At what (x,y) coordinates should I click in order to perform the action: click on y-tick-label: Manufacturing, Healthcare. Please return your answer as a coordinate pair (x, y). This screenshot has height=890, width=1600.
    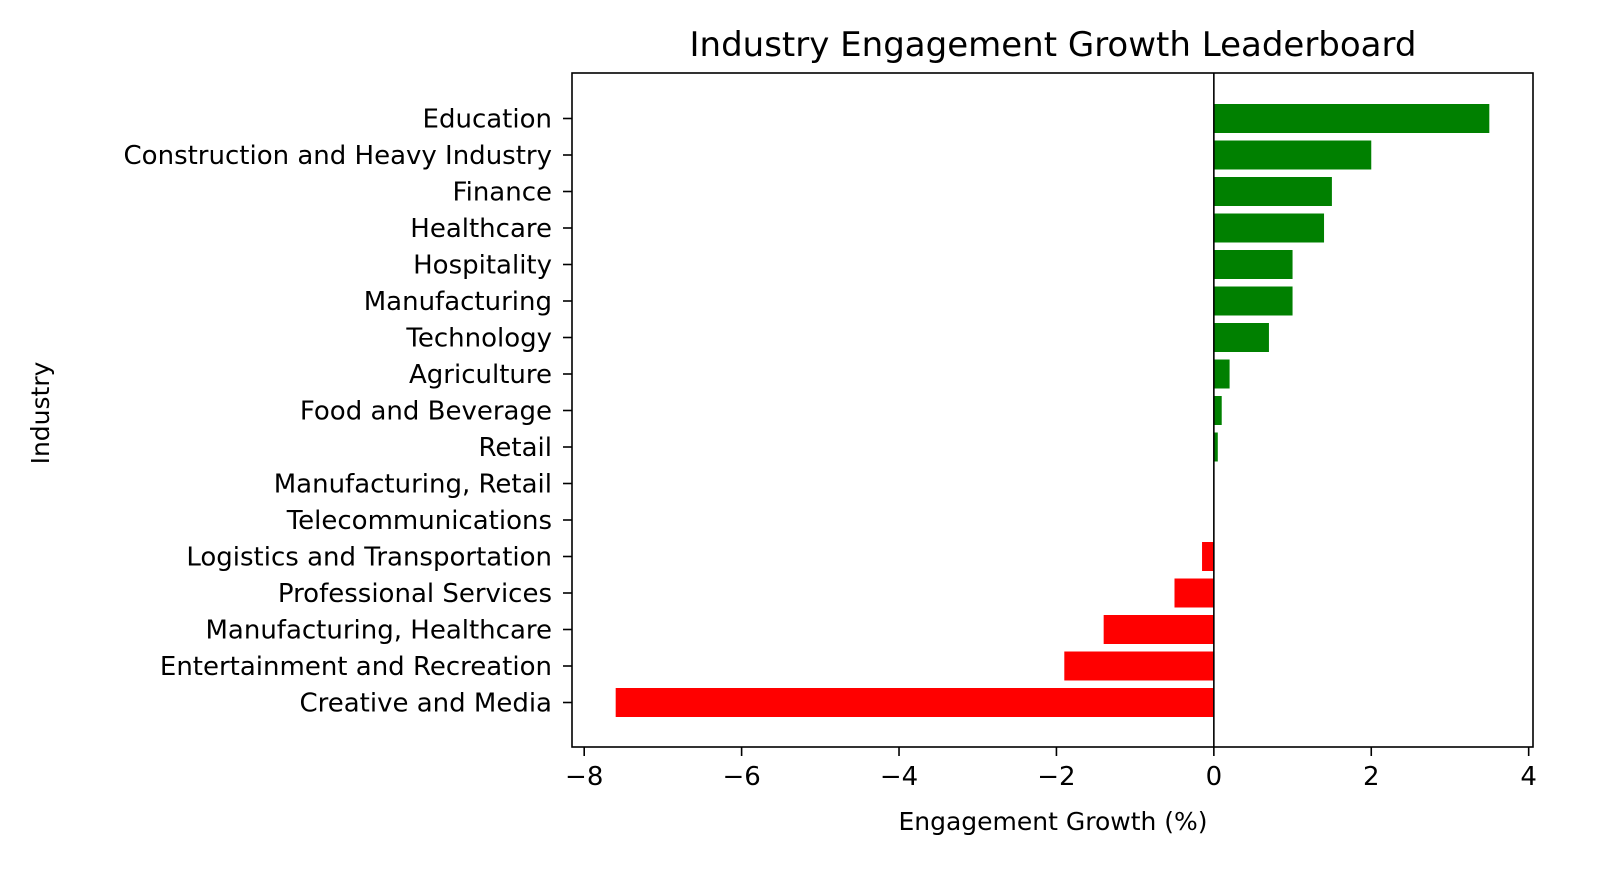
    Looking at the image, I should click on (378, 631).